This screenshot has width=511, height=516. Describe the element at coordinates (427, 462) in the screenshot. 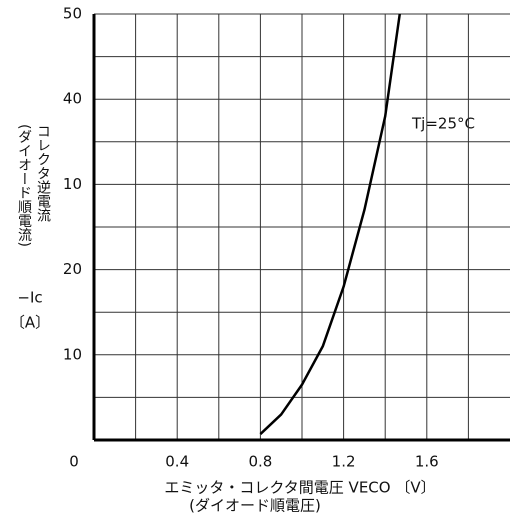

I see `x-tick-label: 1.6` at that location.